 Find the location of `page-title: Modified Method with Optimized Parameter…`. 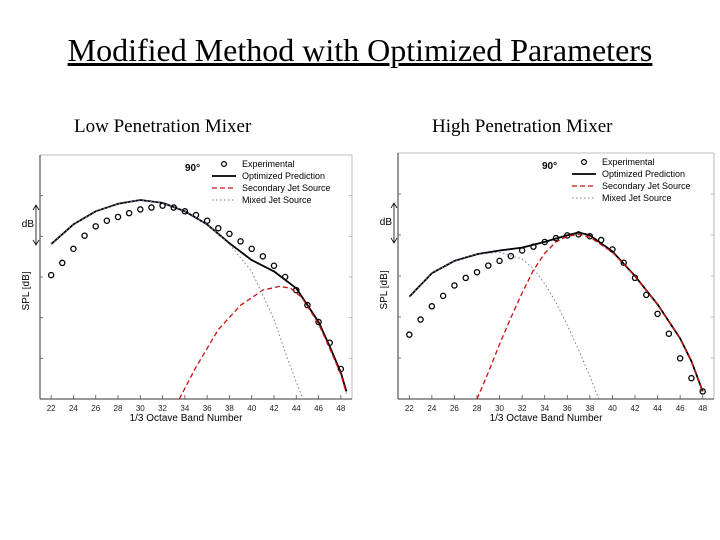

page-title: Modified Method with Optimized Parameter… is located at coordinates (360, 50).